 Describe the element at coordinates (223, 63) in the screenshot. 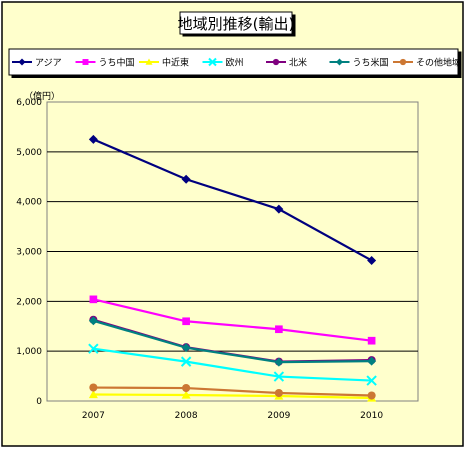

I see `legend-item: 欧州` at that location.